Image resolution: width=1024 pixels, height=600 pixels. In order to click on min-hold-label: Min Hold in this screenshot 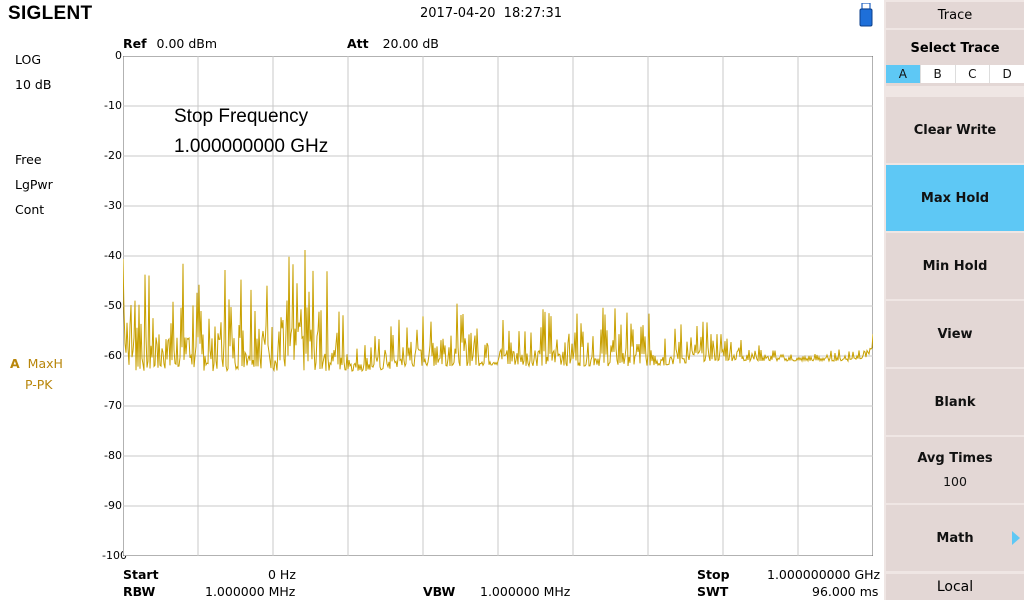, I will do `click(955, 266)`.